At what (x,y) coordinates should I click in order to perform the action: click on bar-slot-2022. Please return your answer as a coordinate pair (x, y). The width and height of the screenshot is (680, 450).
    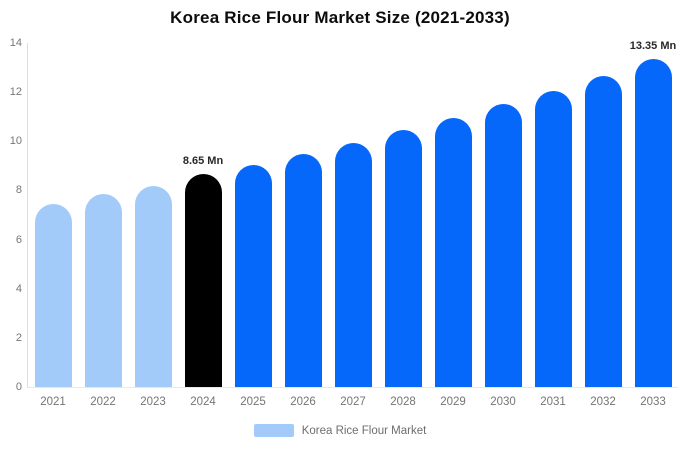
    Looking at the image, I should click on (103, 215).